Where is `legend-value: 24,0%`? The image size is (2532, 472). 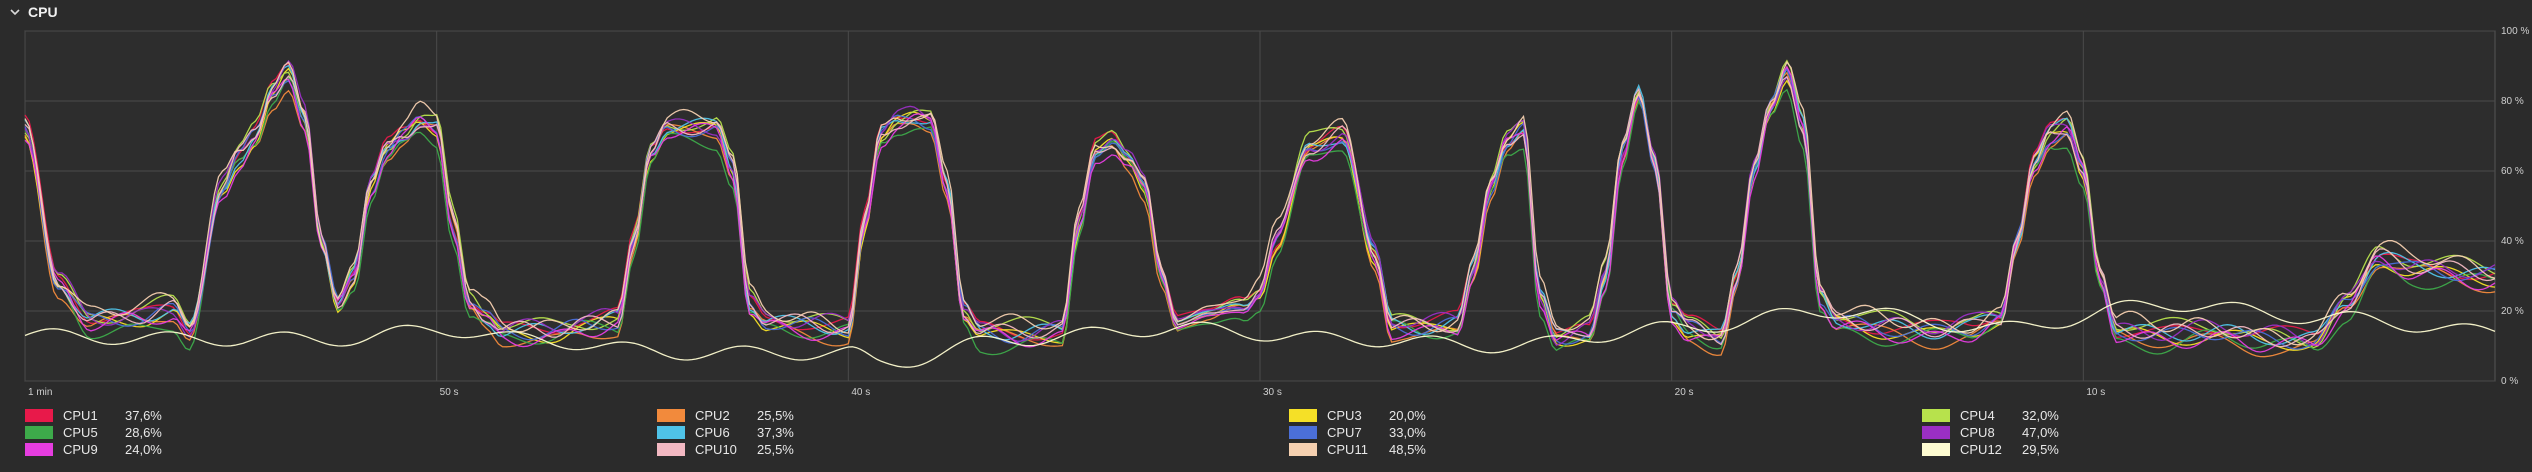
legend-value: 24,0% is located at coordinates (143, 449).